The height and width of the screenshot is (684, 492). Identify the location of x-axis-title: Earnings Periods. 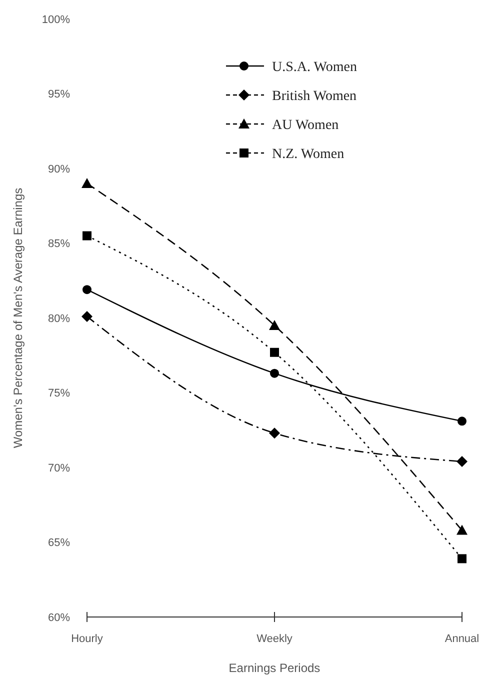
(274, 668).